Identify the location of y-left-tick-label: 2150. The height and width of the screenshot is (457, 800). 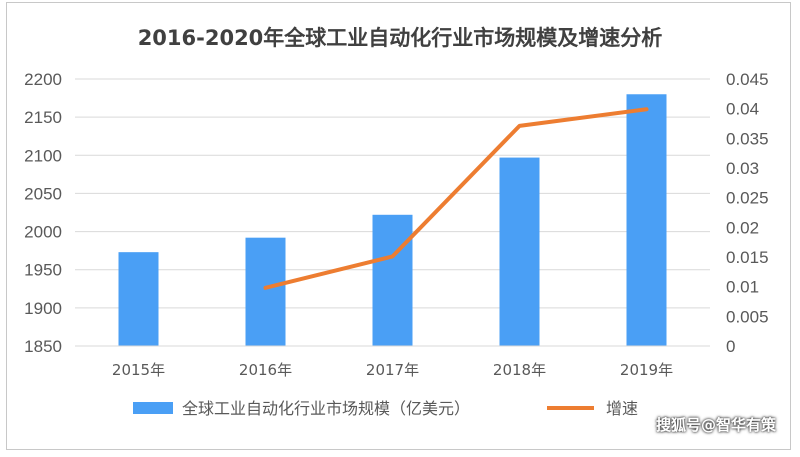
(43, 117).